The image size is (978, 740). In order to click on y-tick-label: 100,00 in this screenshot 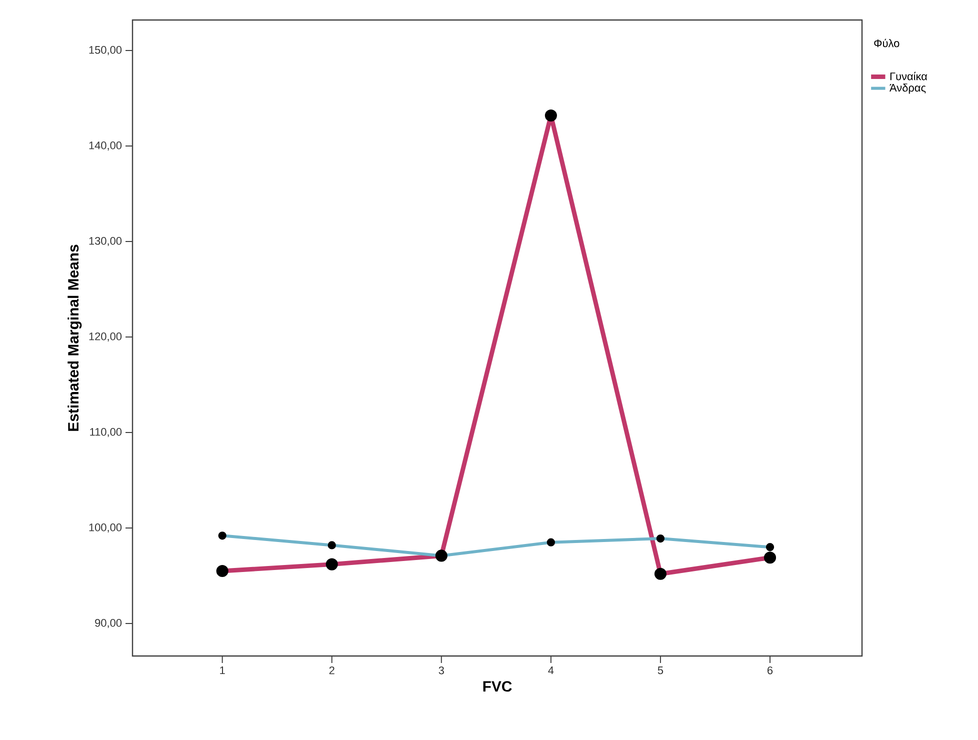, I will do `click(105, 528)`.